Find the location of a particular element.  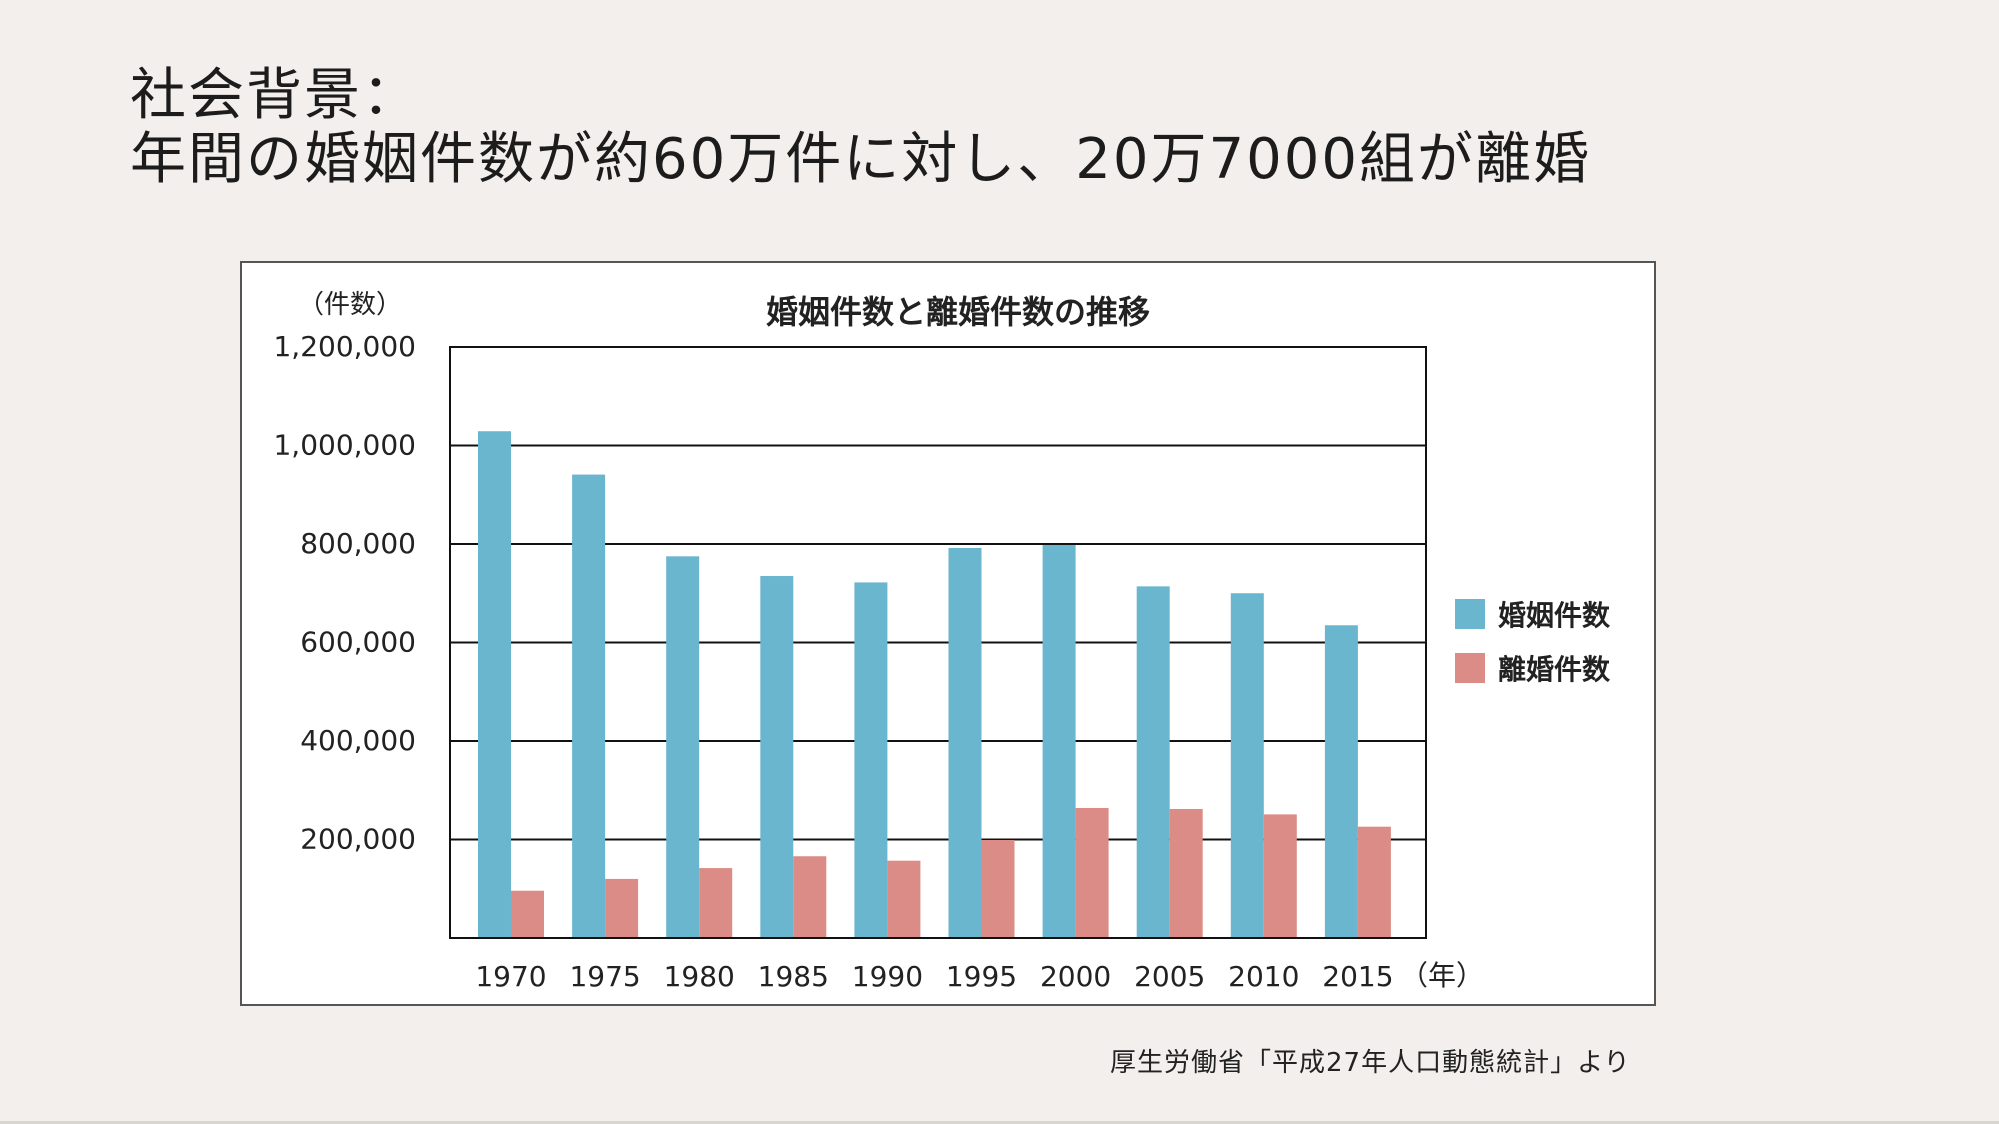

x-tick-label: 2015 is located at coordinates (1357, 976).